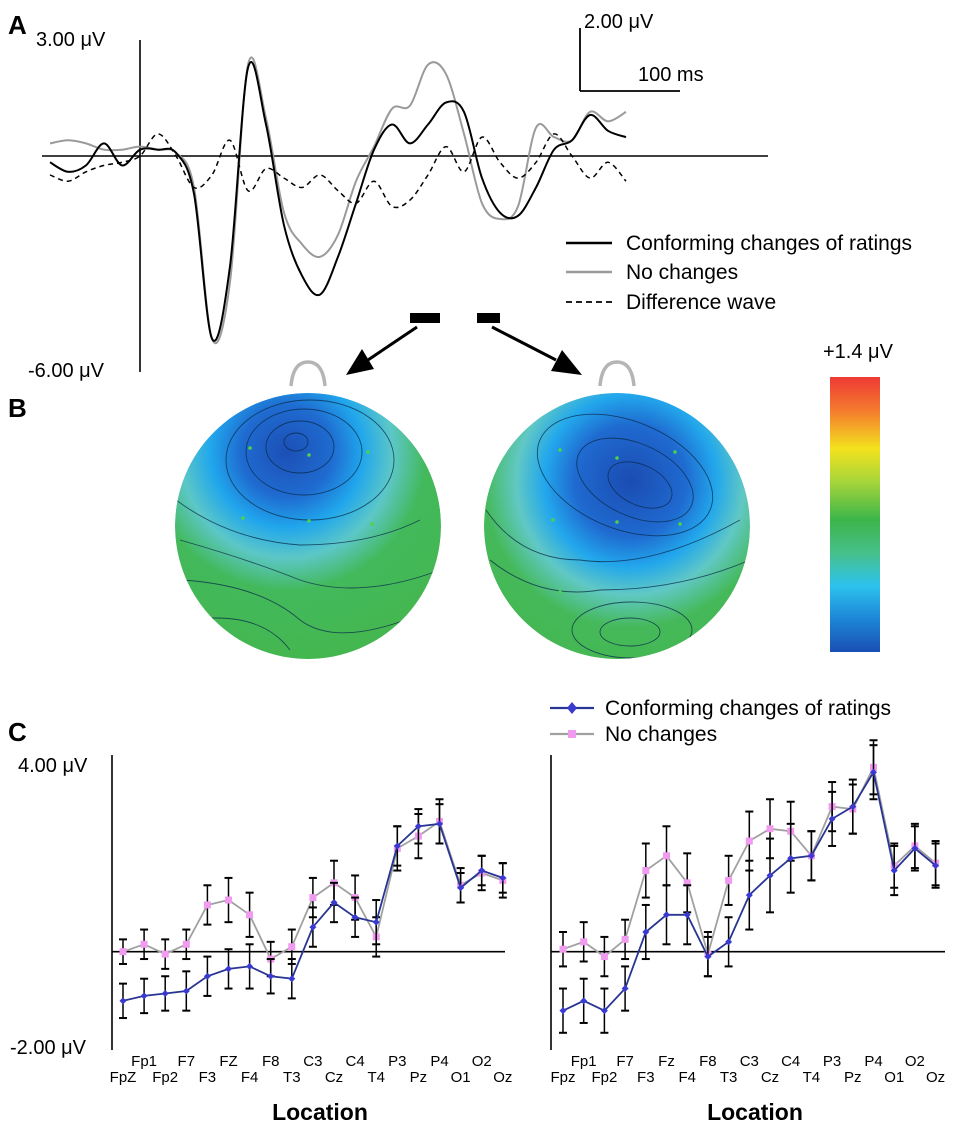 Image resolution: width=955 pixels, height=1132 pixels. I want to click on x-tick-label: Fz, so click(666, 1061).